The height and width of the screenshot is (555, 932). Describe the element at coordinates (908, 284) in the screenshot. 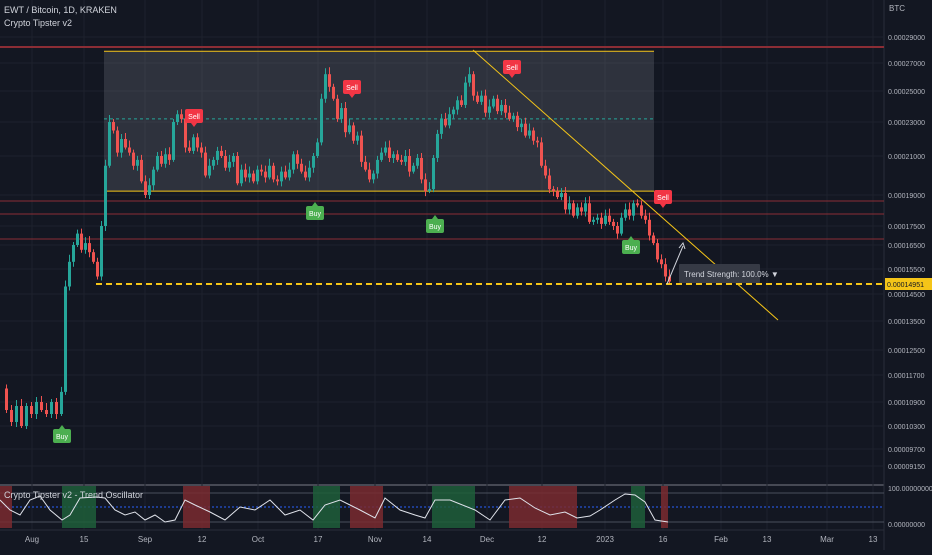

I see `current-price-tag` at that location.